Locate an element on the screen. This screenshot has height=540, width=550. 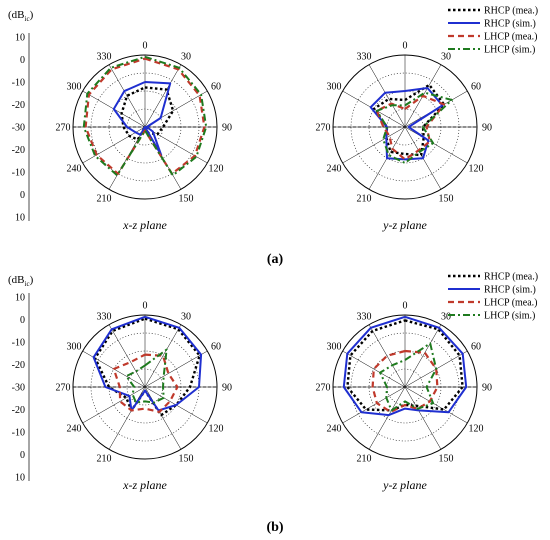
series-rhcp-sim-b-xz is located at coordinates (147, 363).